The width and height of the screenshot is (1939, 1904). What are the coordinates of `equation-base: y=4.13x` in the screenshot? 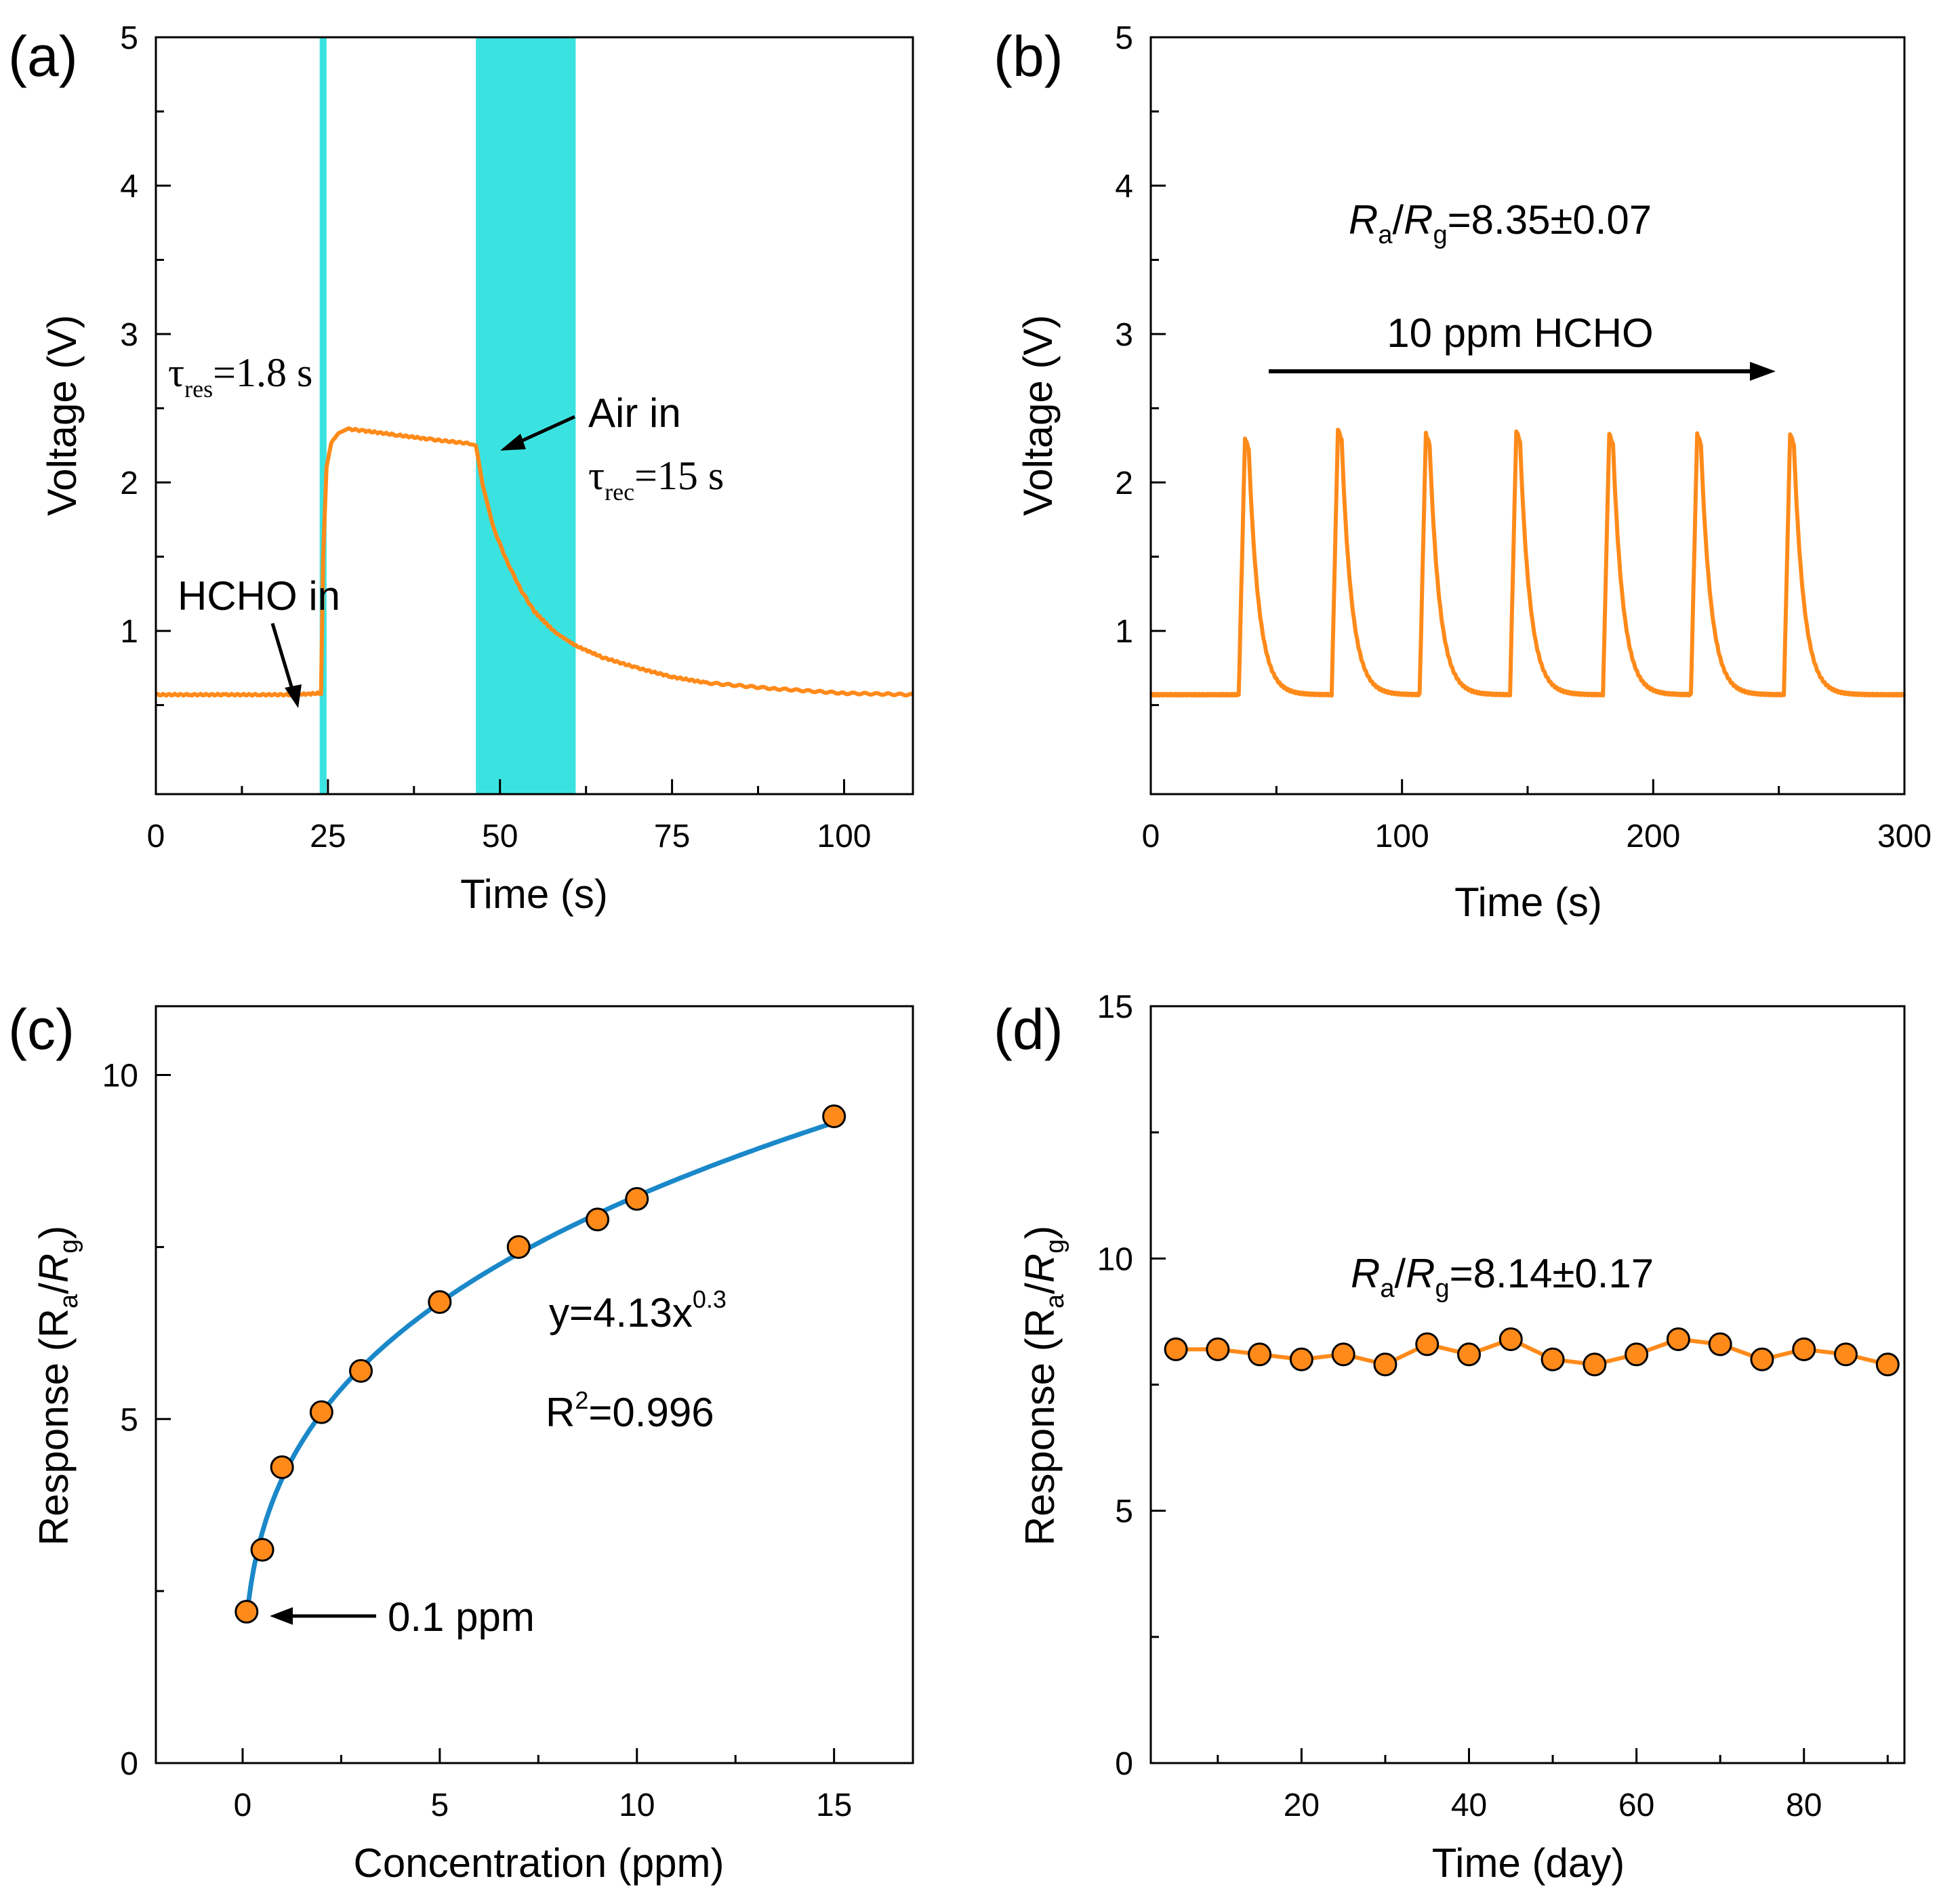 It's located at (621, 1313).